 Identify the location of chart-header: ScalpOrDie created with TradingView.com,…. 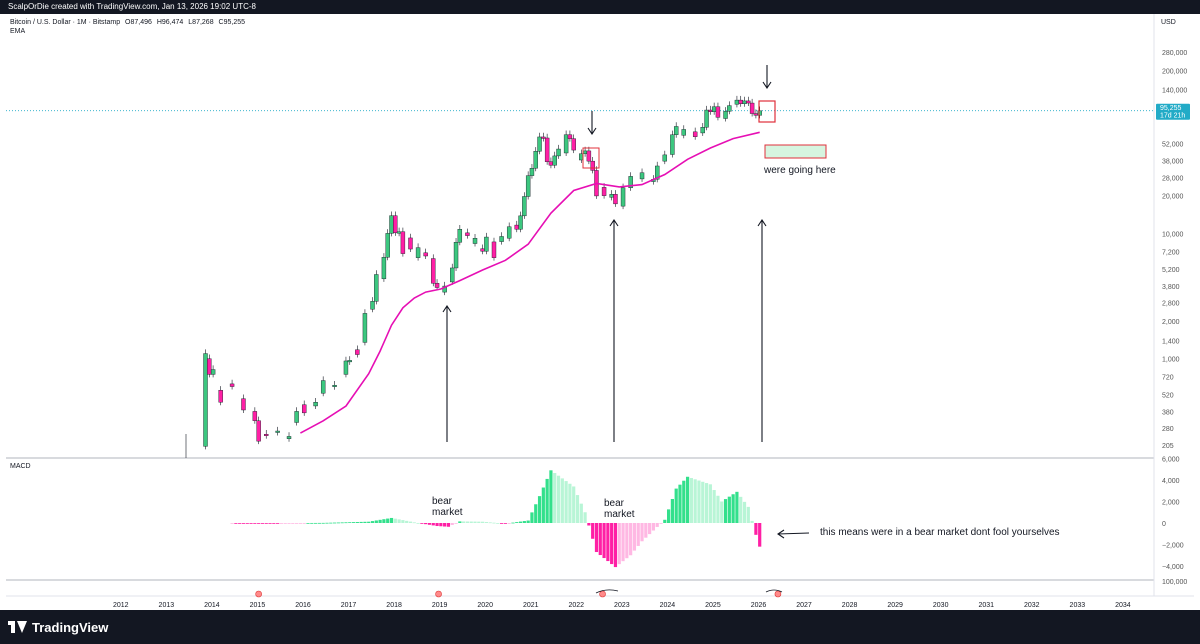
(600, 7).